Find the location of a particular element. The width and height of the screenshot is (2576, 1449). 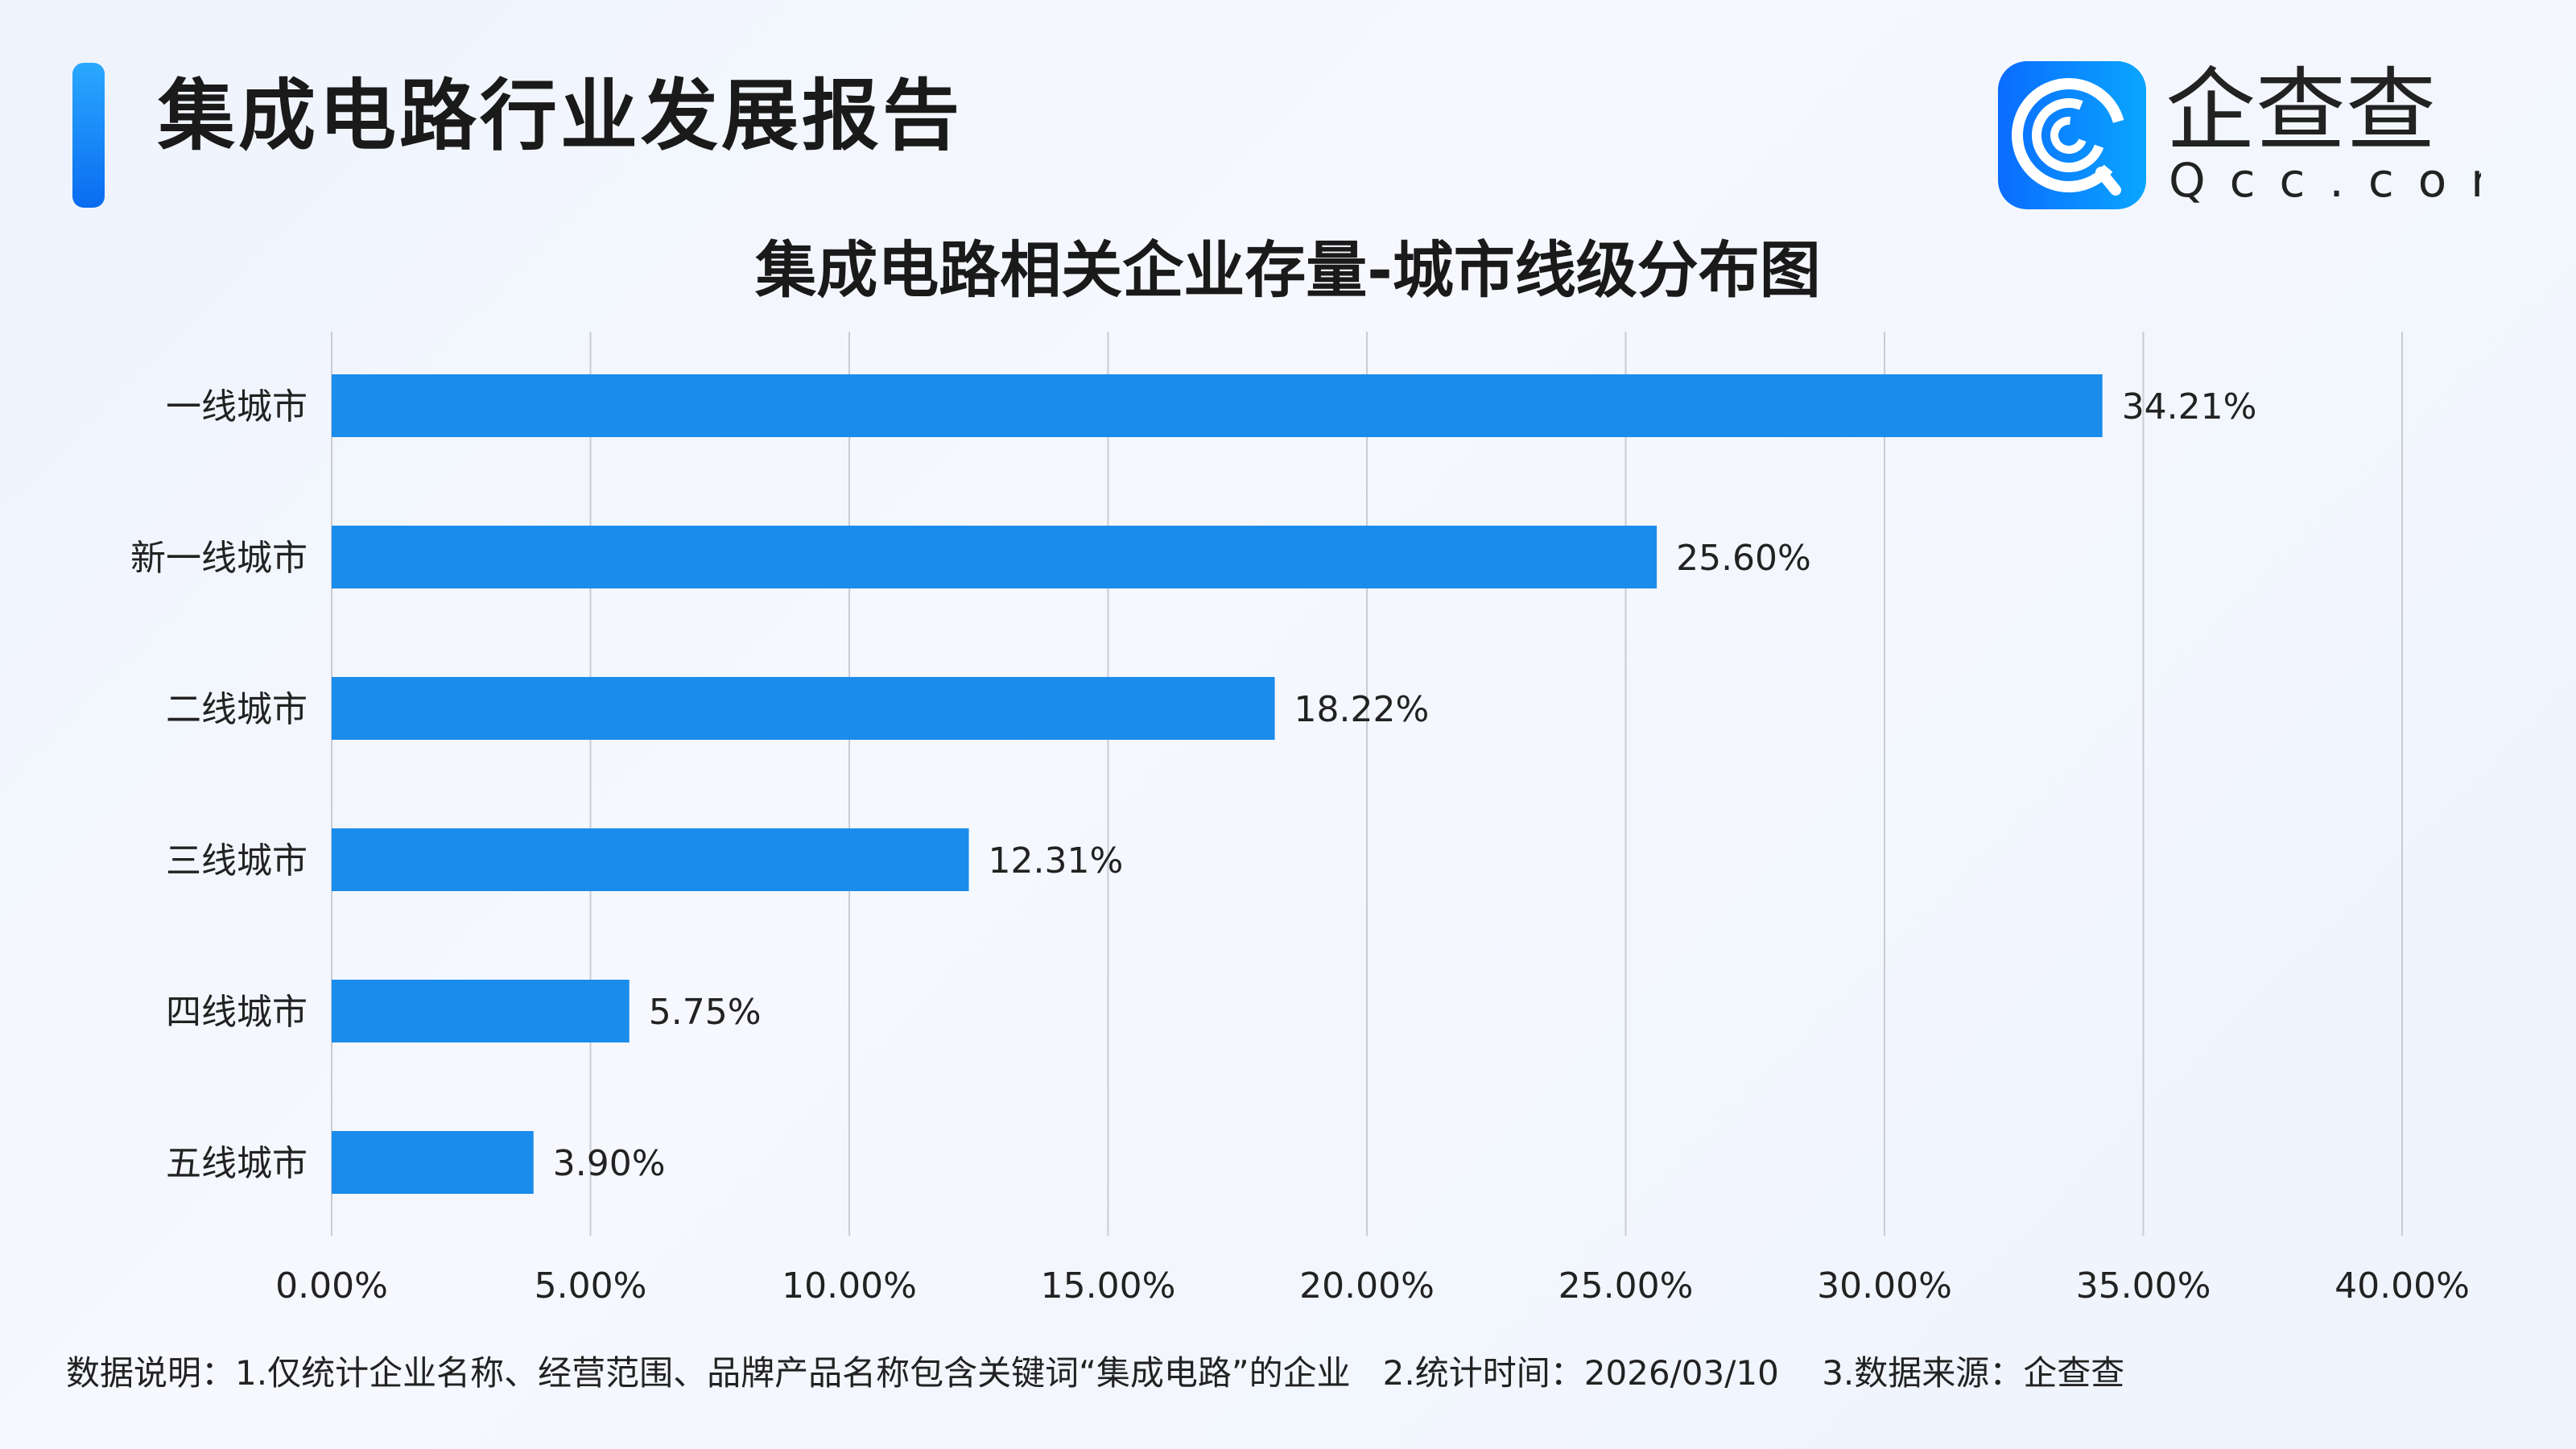

x-tick-label: 30.00% is located at coordinates (1884, 1286).